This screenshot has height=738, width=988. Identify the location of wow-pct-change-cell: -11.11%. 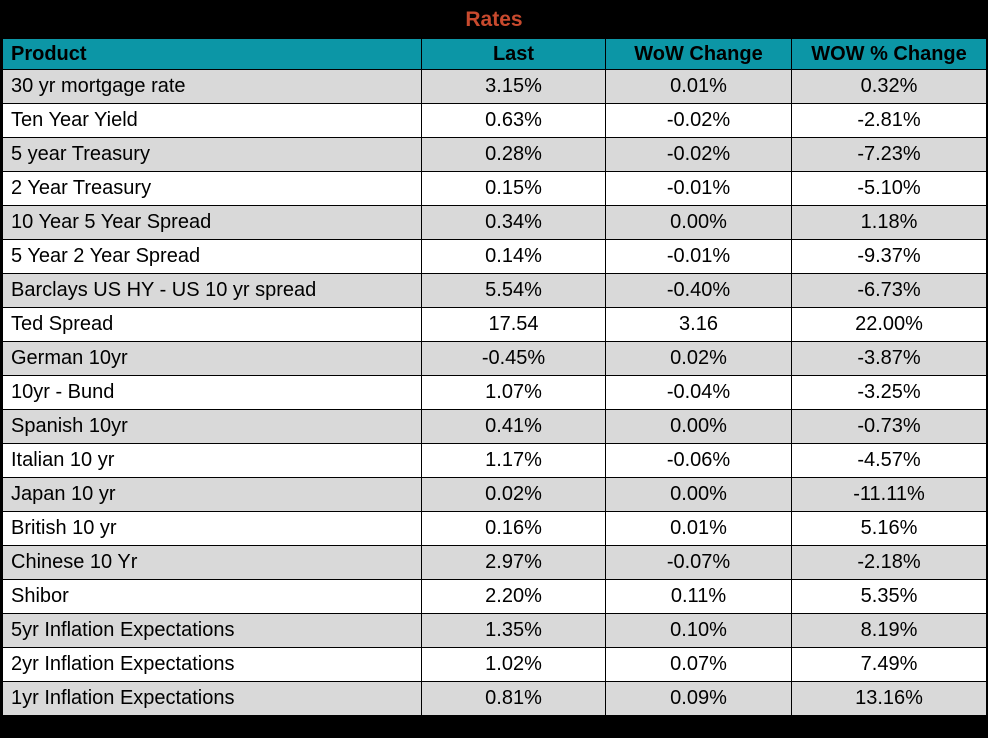
(889, 494).